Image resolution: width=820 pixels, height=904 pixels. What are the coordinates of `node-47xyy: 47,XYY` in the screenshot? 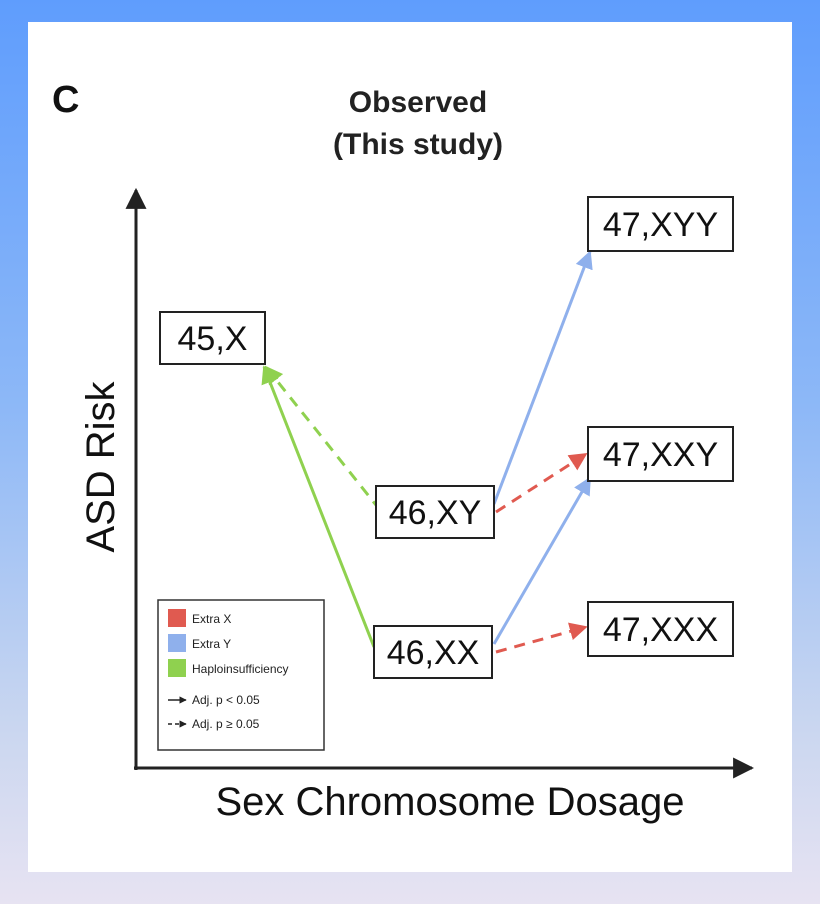 It's located at (660, 224).